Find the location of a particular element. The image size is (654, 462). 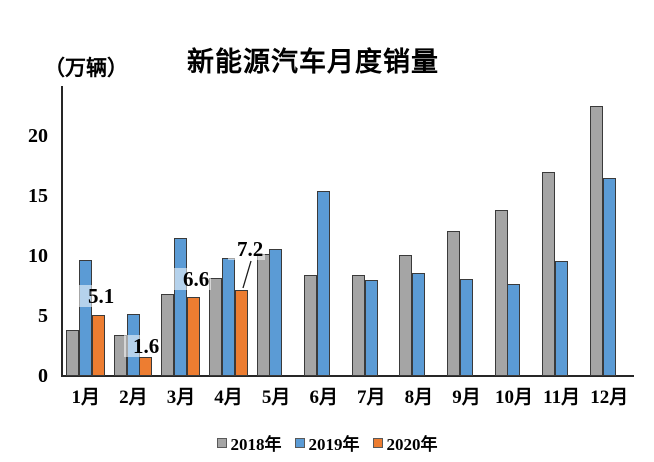

data-label-2020-4月: 7.2 is located at coordinates (247, 249).